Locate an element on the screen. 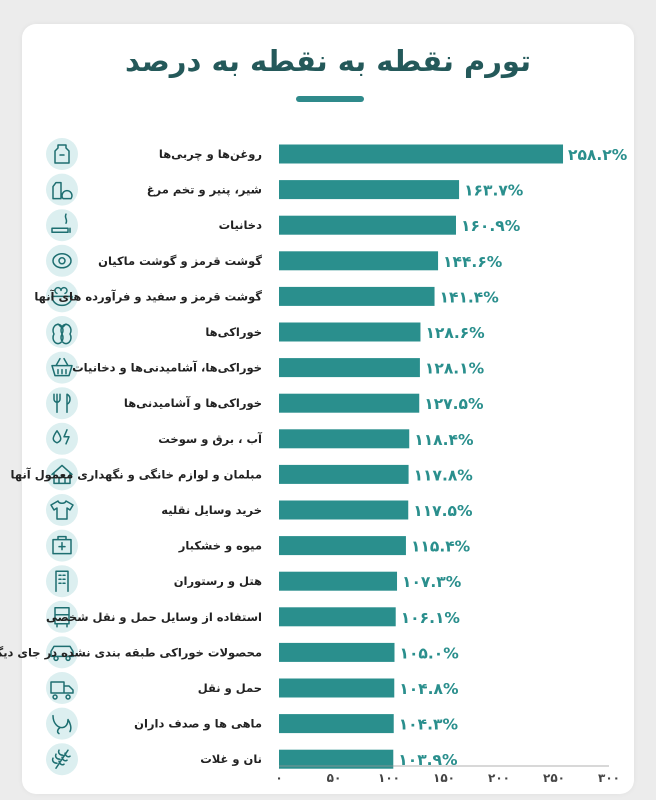  value-label: ۲۵۸.۲% is located at coordinates (598, 155).